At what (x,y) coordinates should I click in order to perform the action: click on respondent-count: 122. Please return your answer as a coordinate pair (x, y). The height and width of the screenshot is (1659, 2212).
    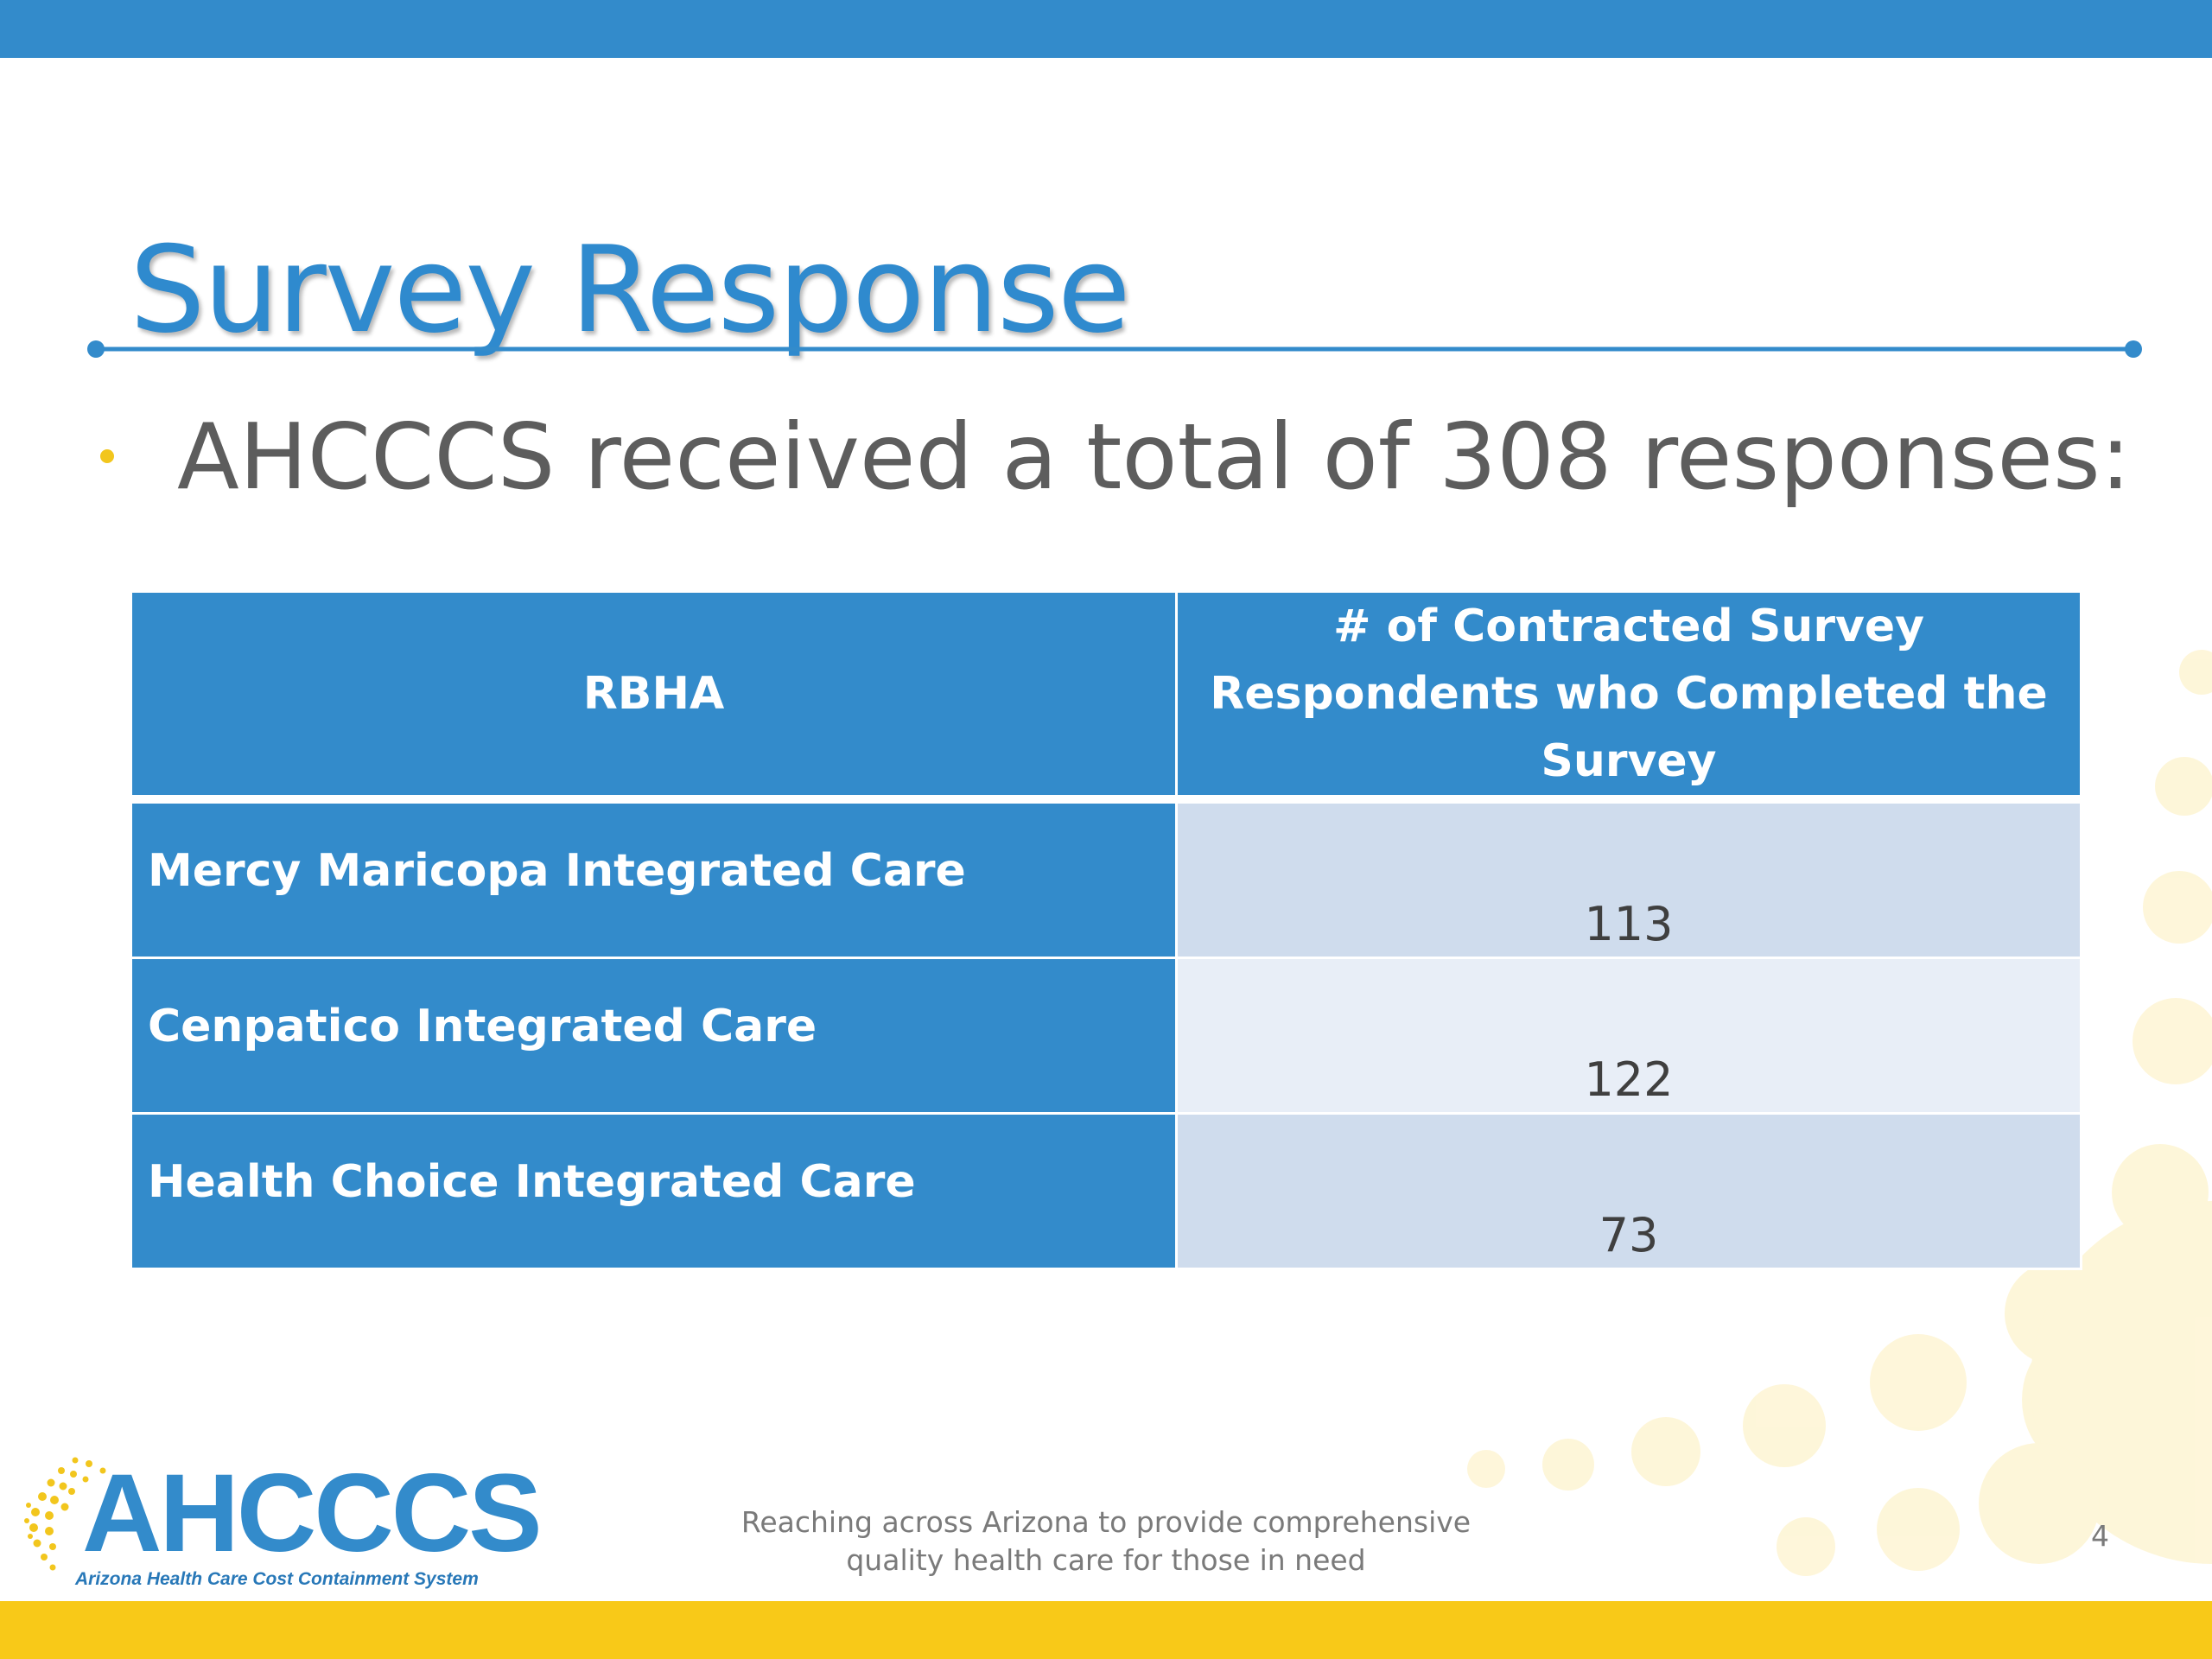
    Looking at the image, I should click on (1629, 1079).